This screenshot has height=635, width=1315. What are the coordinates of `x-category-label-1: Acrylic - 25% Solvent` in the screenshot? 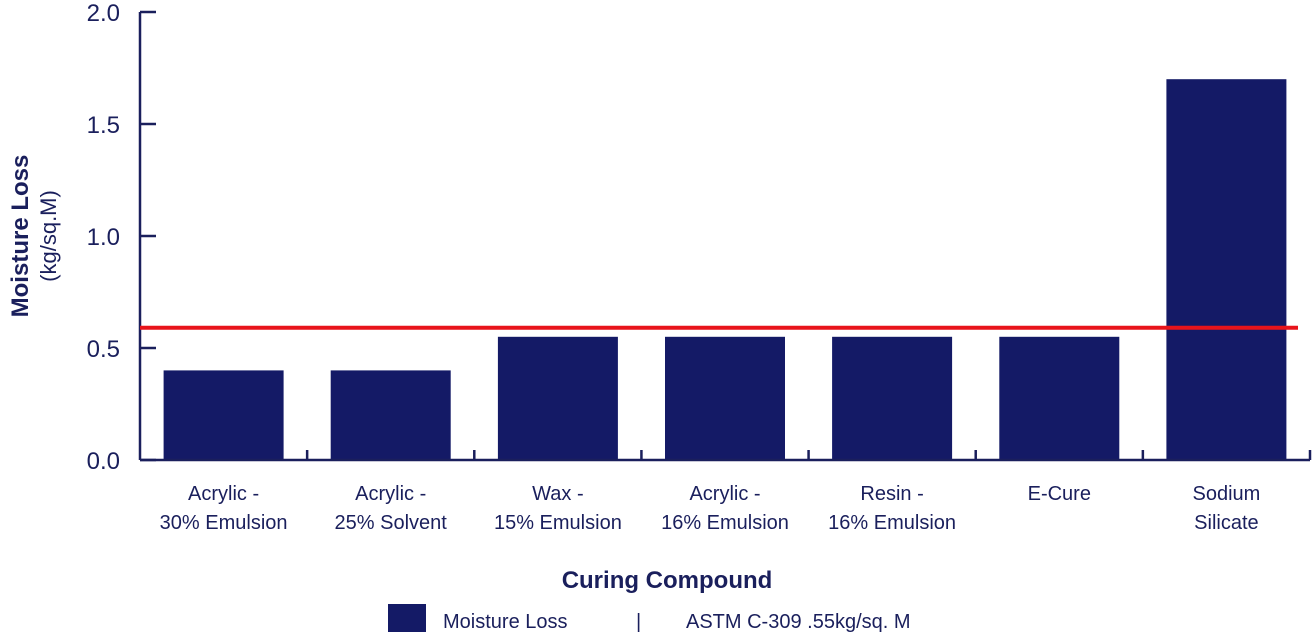 It's located at (391, 508).